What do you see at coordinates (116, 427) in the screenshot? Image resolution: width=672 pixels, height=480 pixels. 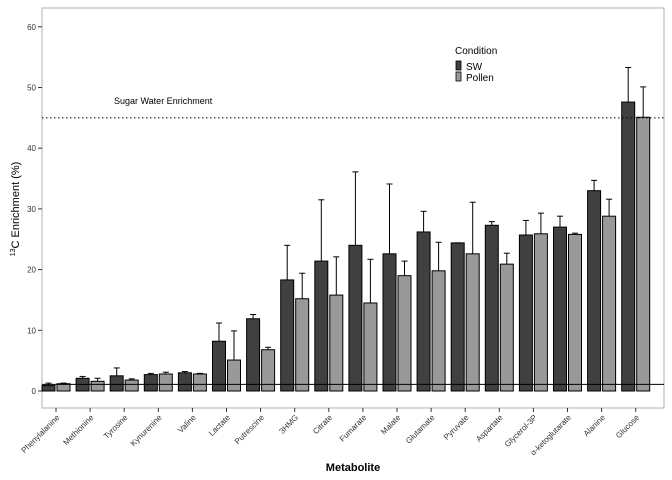 I see `x-tick-label: Tyrosine` at bounding box center [116, 427].